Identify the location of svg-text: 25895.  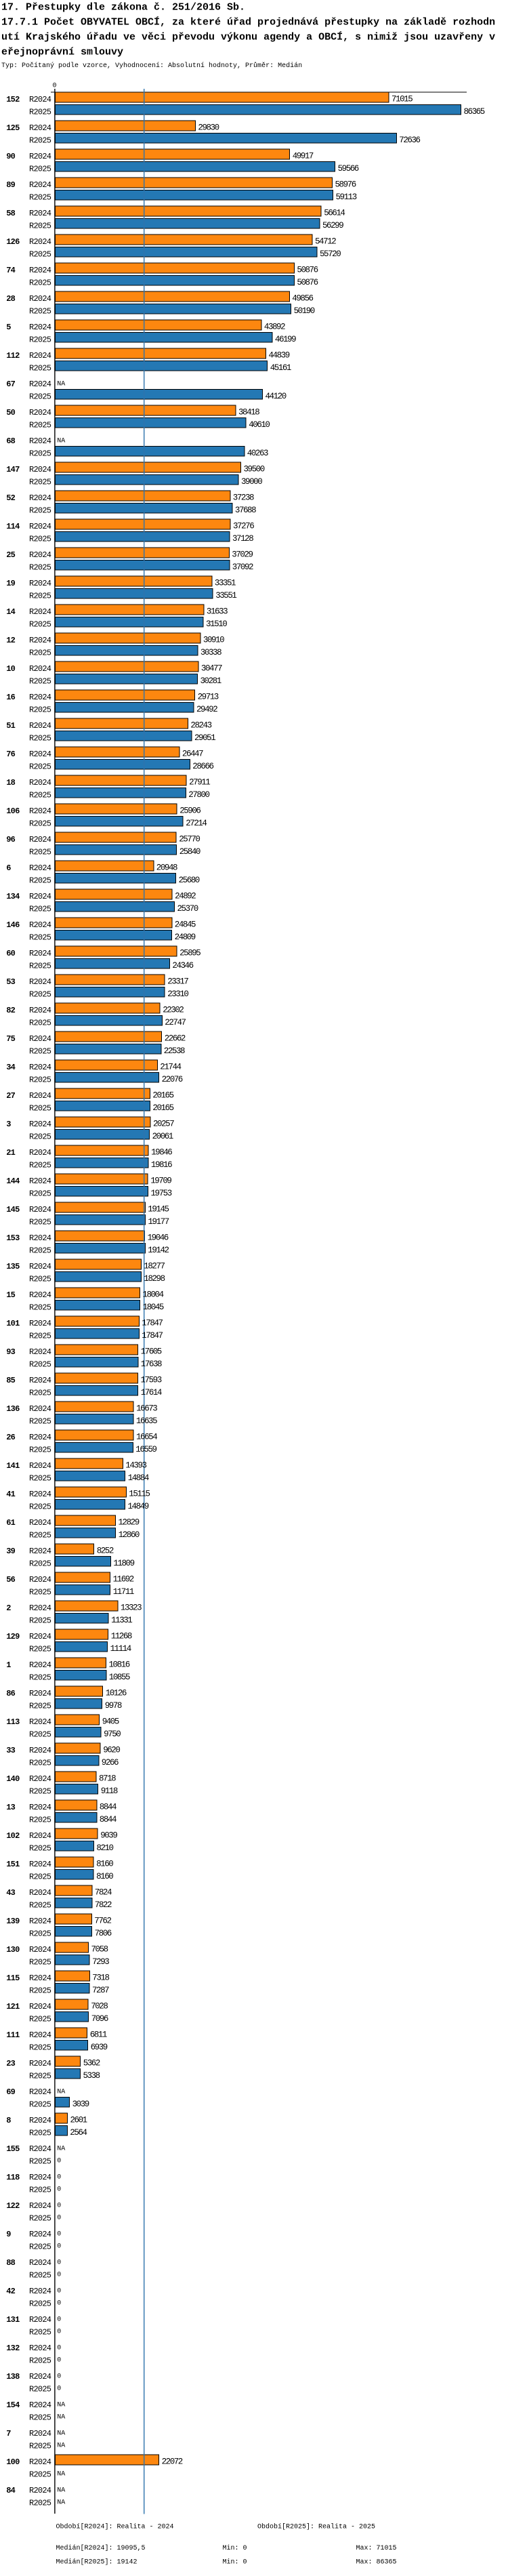
(189, 954).